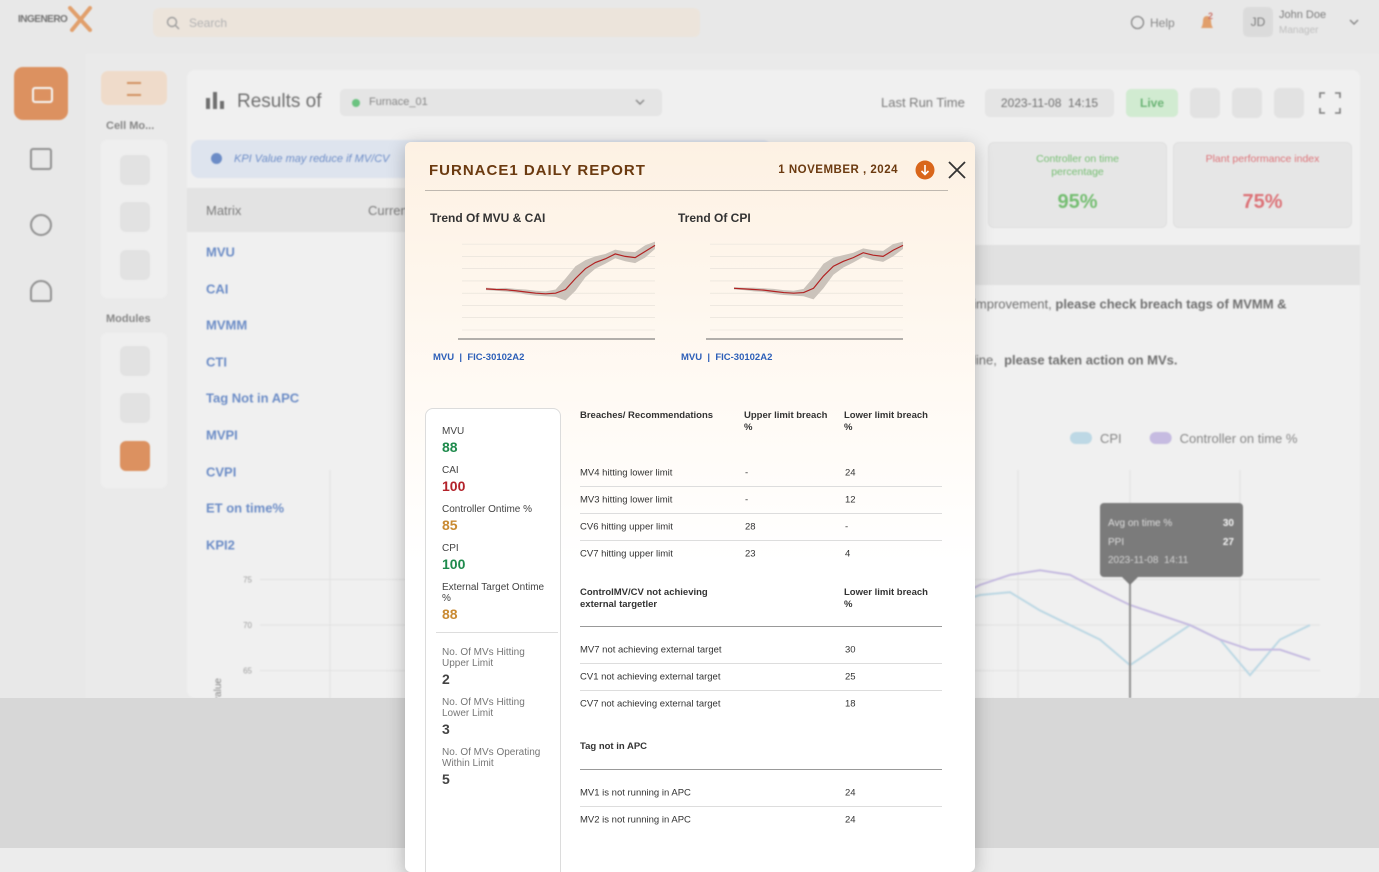  What do you see at coordinates (850, 650) in the screenshot?
I see `table-cell: 30` at bounding box center [850, 650].